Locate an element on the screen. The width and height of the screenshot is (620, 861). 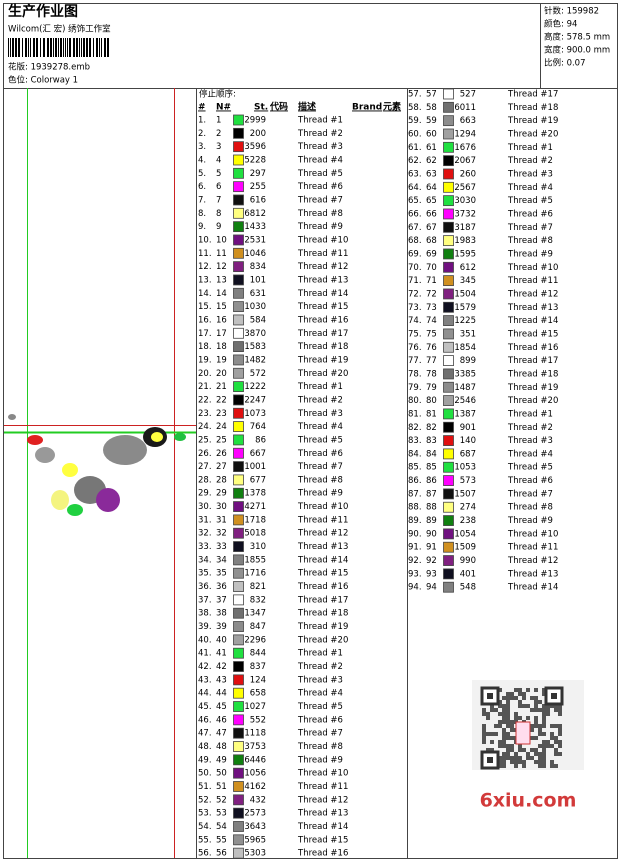
stitch-count: 238 is located at coordinates (468, 521).